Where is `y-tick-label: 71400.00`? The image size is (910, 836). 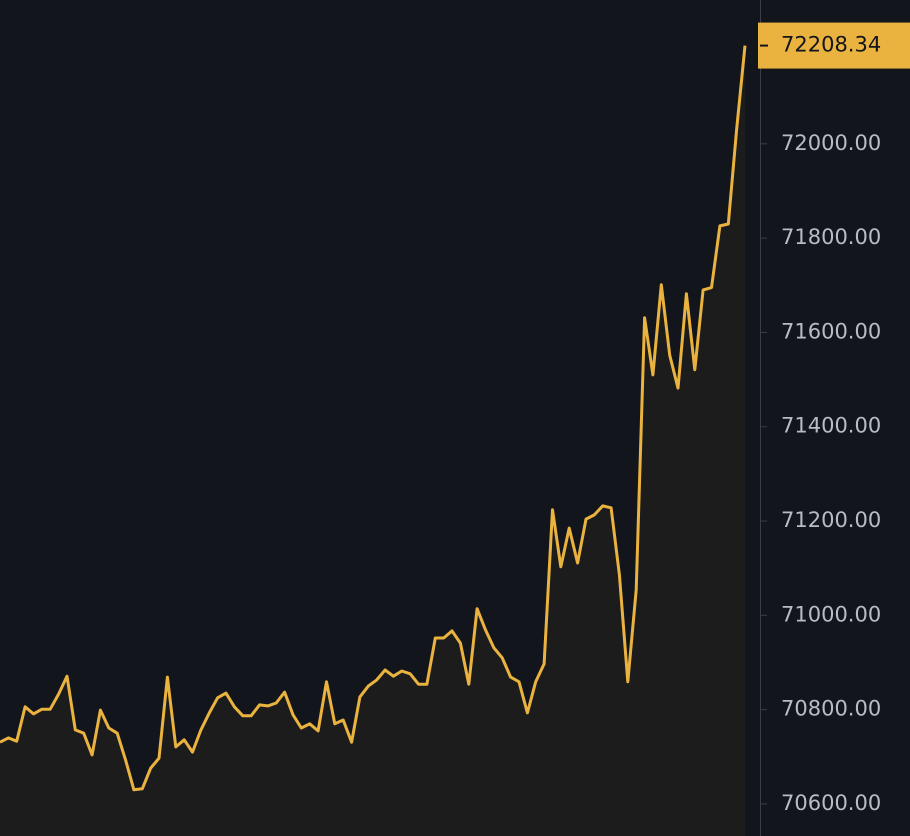
y-tick-label: 71400.00 is located at coordinates (831, 426).